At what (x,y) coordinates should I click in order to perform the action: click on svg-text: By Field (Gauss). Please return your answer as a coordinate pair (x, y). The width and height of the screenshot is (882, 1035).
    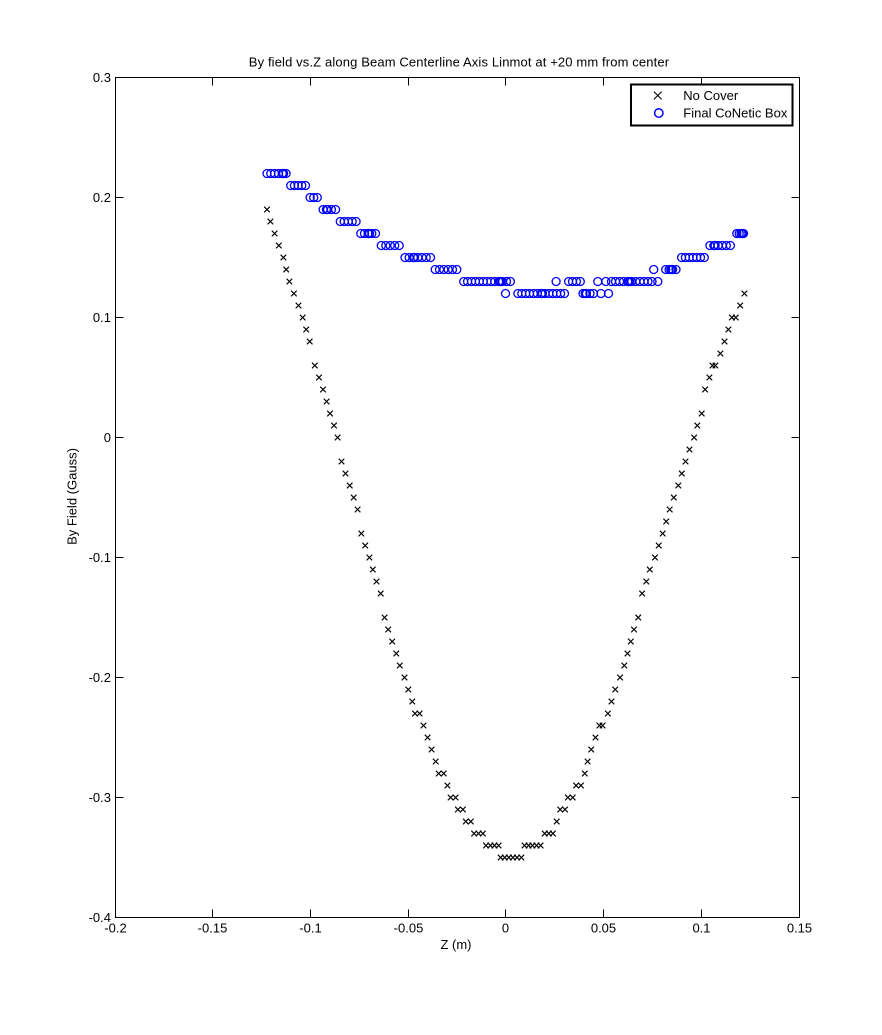
    Looking at the image, I should click on (72, 496).